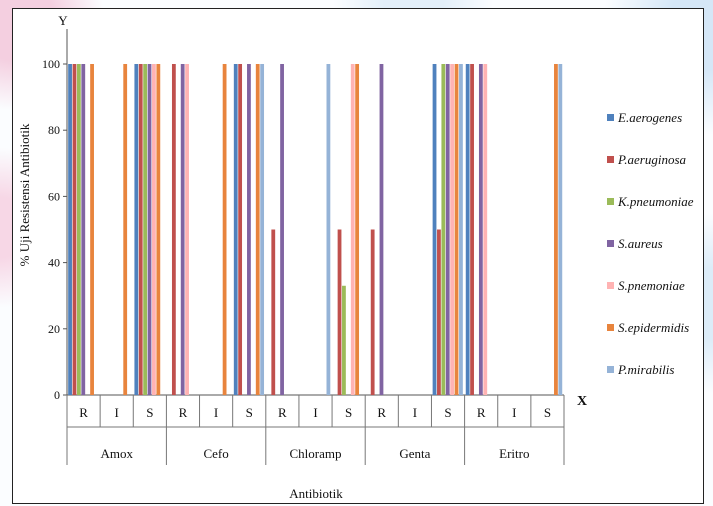  I want to click on legend-label: P.mirabilis, so click(645, 369).